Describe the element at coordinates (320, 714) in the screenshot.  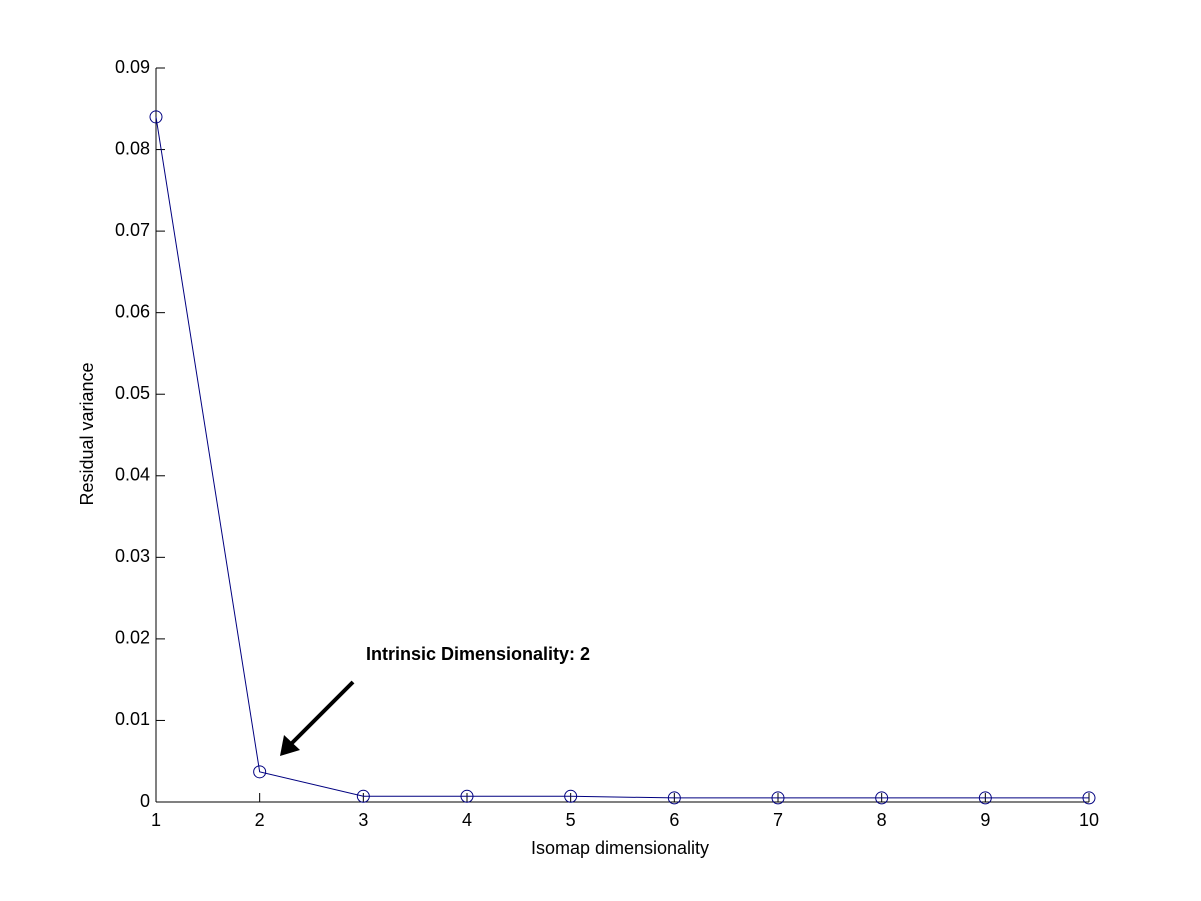
I see `arrow-shaft` at that location.